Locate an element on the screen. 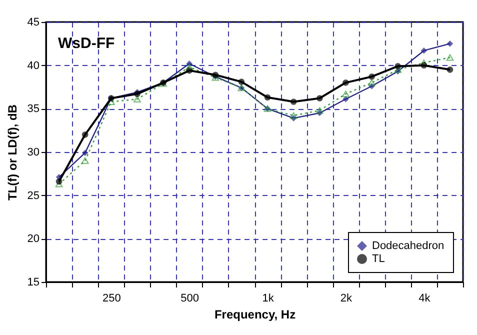 The width and height of the screenshot is (477, 335). x-tick-label: 250 is located at coordinates (111, 298).